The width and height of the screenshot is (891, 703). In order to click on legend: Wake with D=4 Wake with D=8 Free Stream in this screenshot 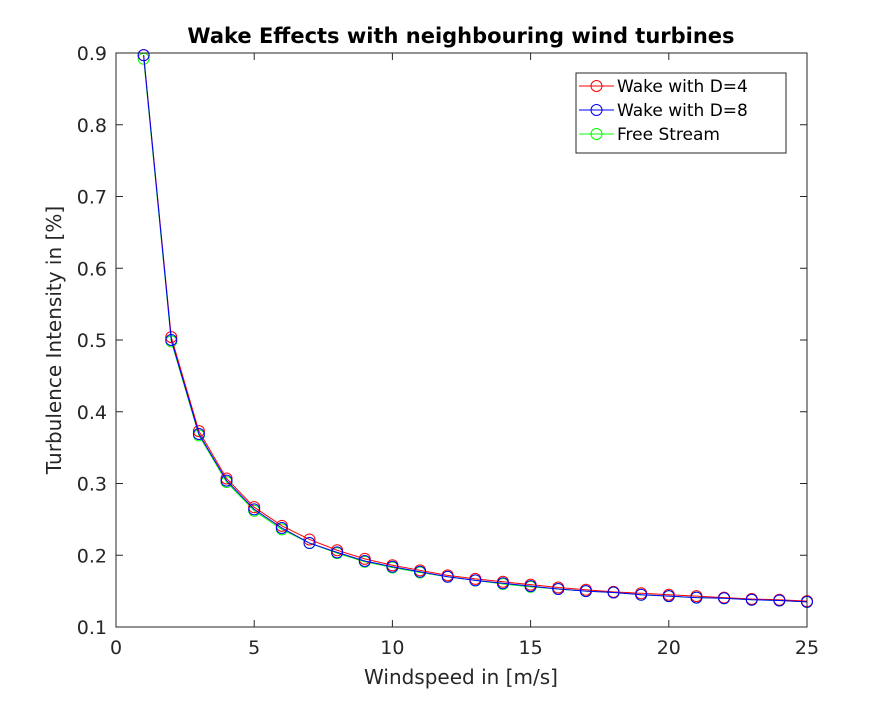, I will do `click(681, 113)`.